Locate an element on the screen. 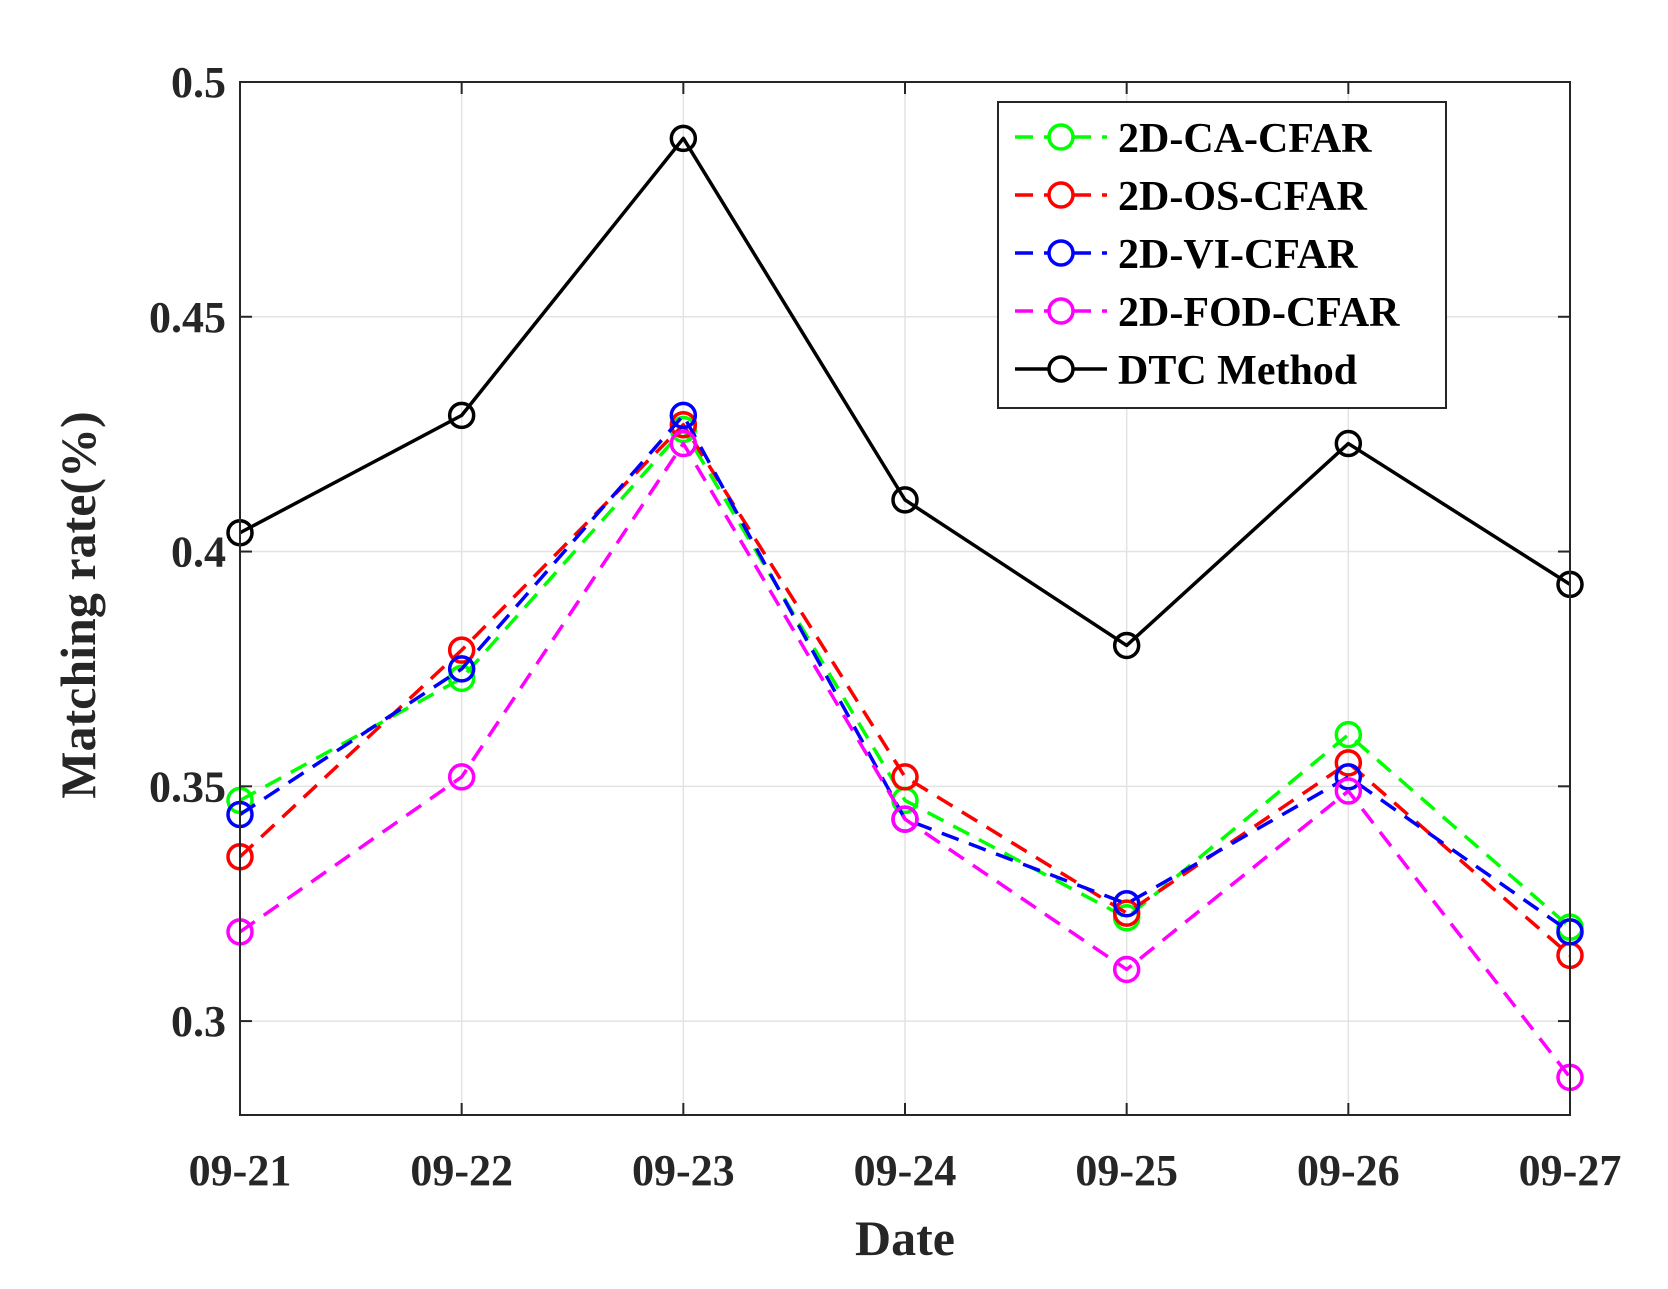 The height and width of the screenshot is (1289, 1668). x-tick-label: 09-24 is located at coordinates (905, 1170).